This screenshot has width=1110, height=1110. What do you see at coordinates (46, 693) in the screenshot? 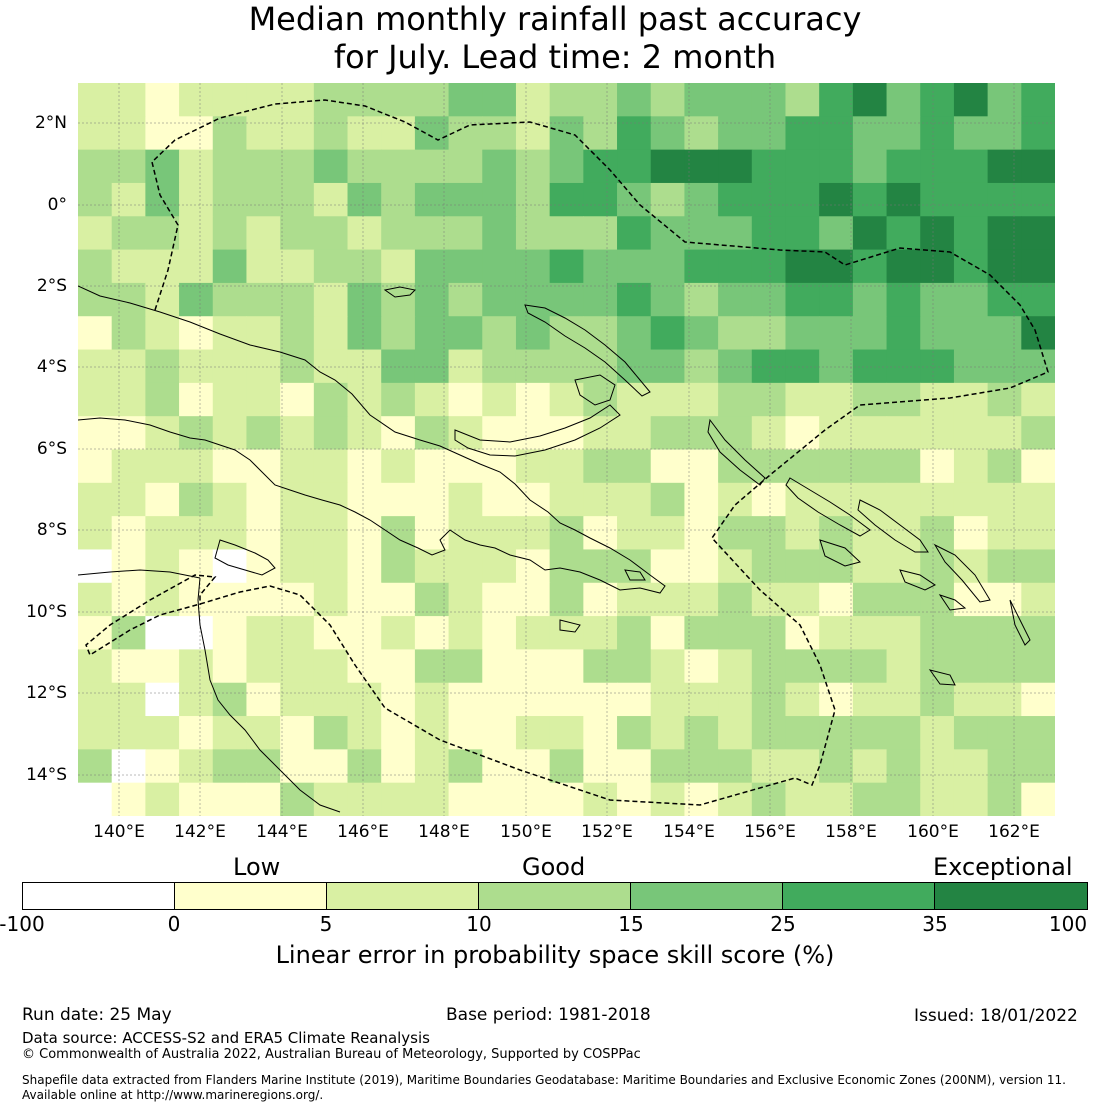
I see `lat-label: 12°S` at bounding box center [46, 693].